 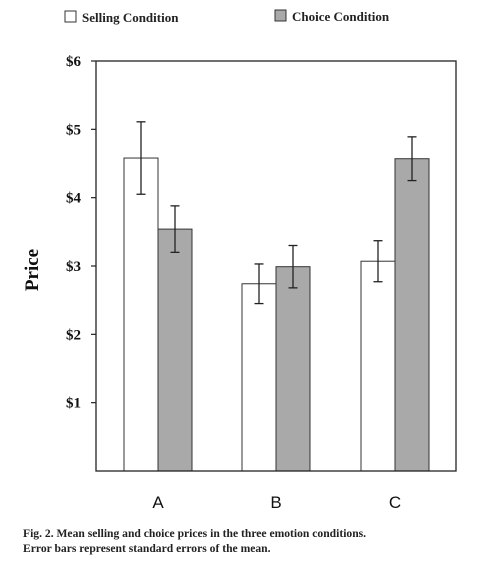 What do you see at coordinates (227, 17) in the screenshot?
I see `legend: Selling Condition Choice Condition` at bounding box center [227, 17].